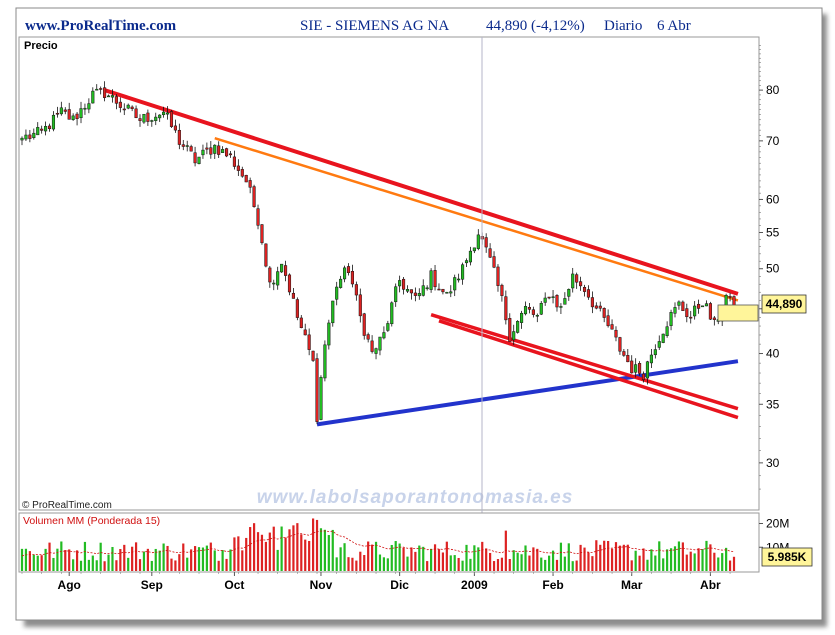  What do you see at coordinates (527, 393) in the screenshot?
I see `trendline-support` at bounding box center [527, 393].